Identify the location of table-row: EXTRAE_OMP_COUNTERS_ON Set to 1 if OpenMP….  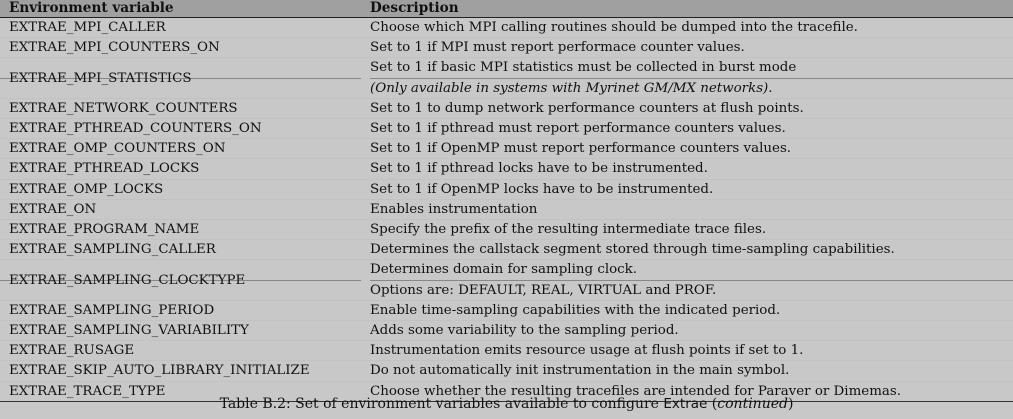
(506, 149).